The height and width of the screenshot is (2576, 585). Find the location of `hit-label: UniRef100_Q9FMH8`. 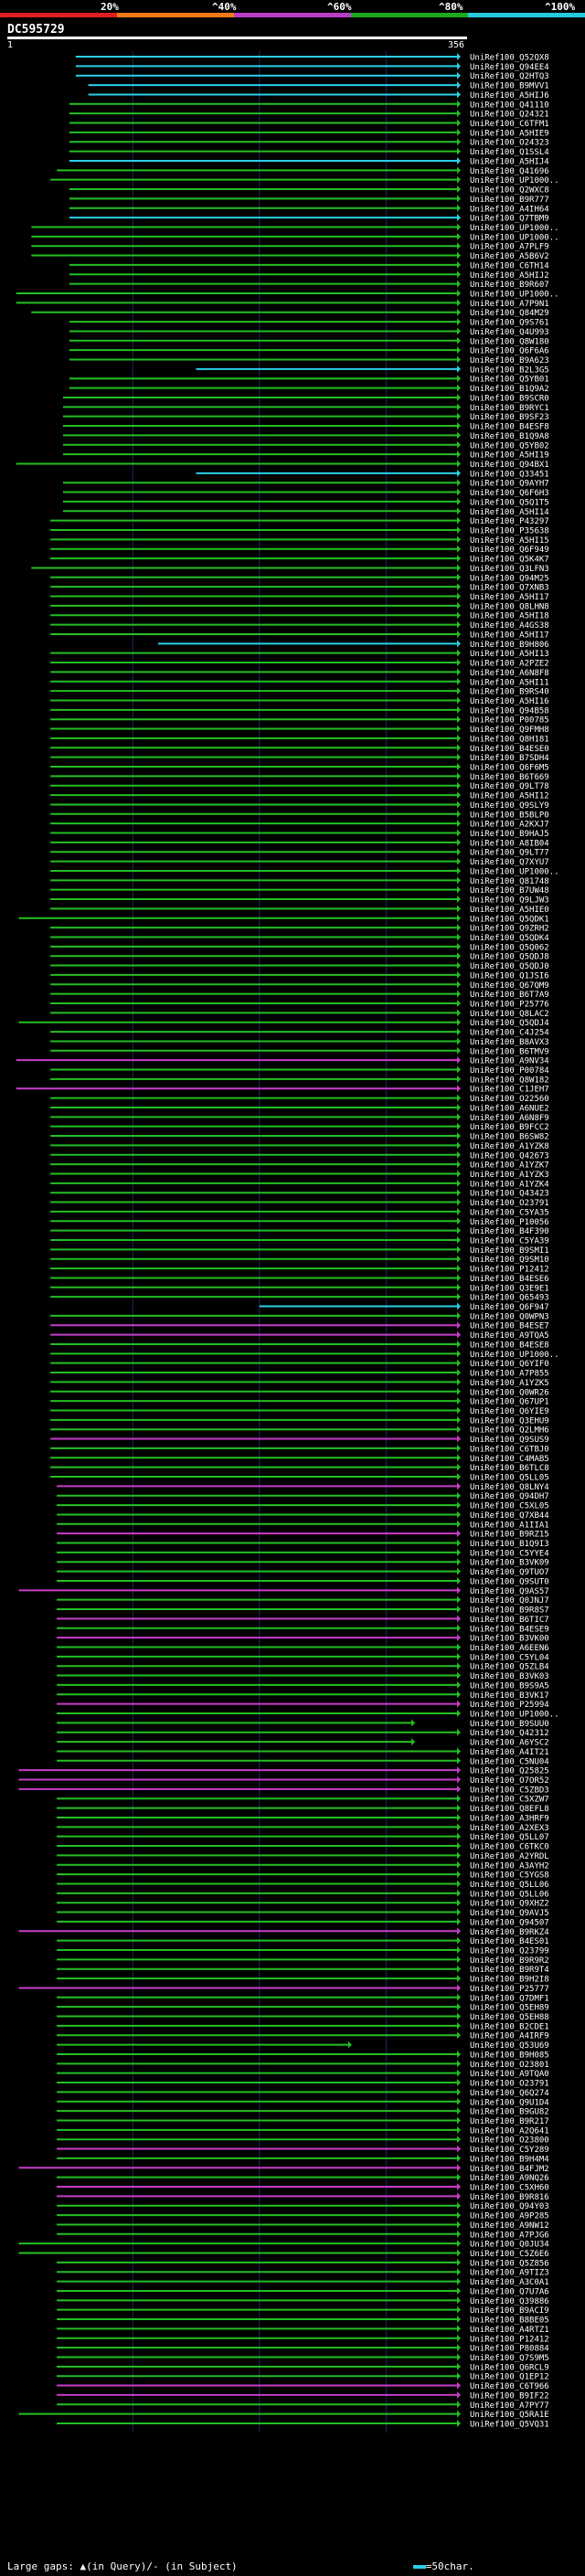

hit-label: UniRef100_Q9FMH8 is located at coordinates (510, 730).